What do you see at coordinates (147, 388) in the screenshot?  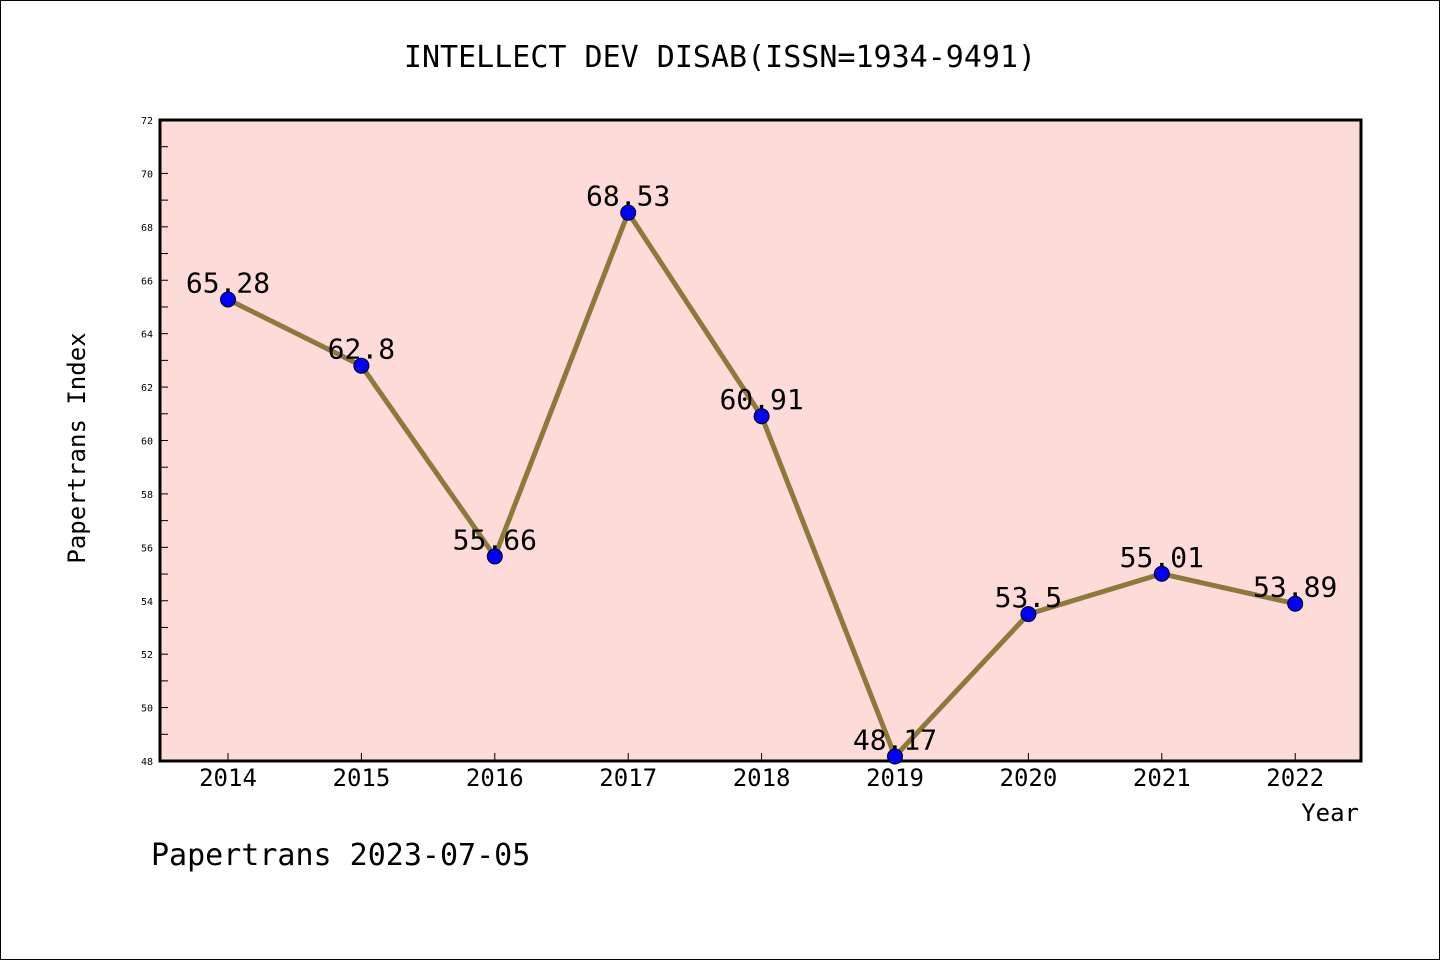 I see `y-tick-label: 62` at bounding box center [147, 388].